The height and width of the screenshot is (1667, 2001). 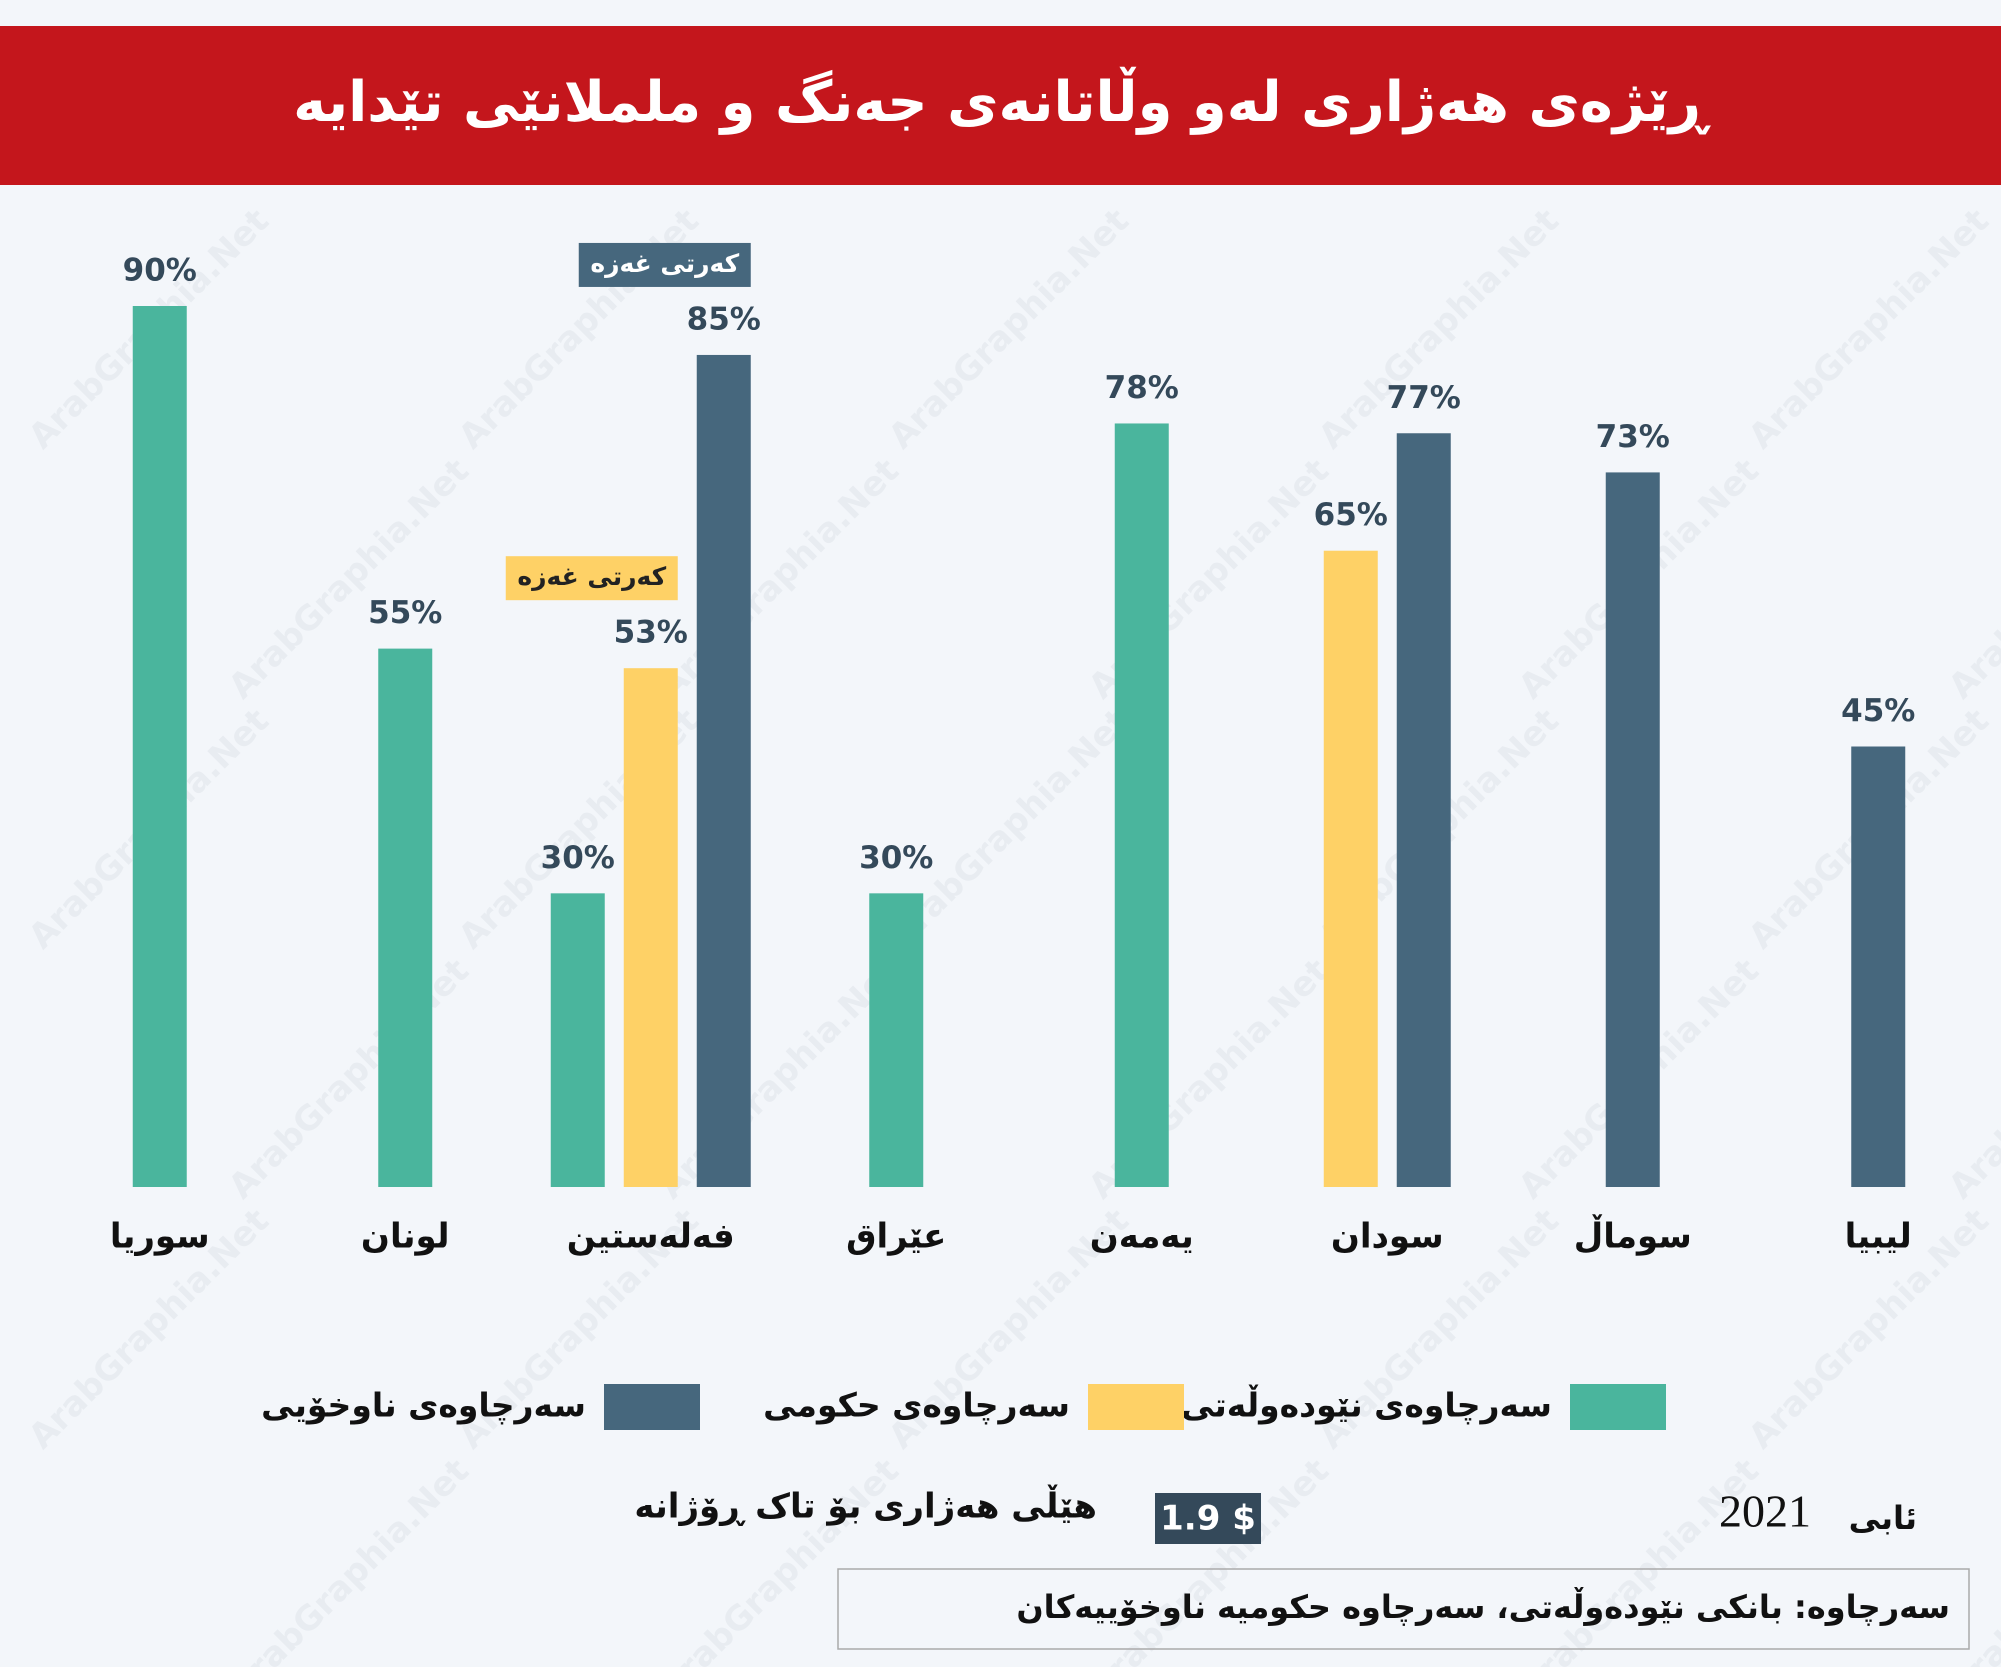 What do you see at coordinates (651, 1237) in the screenshot?
I see `x-tick-label: فەلەستین` at bounding box center [651, 1237].